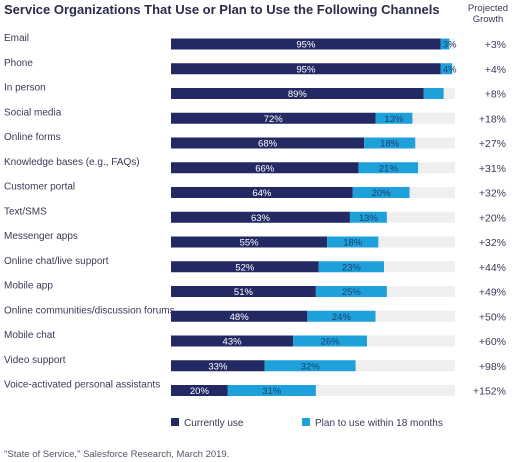 The image size is (512, 462). Describe the element at coordinates (311, 366) in the screenshot. I see `data-label-plan-to-use: 32%` at that location.